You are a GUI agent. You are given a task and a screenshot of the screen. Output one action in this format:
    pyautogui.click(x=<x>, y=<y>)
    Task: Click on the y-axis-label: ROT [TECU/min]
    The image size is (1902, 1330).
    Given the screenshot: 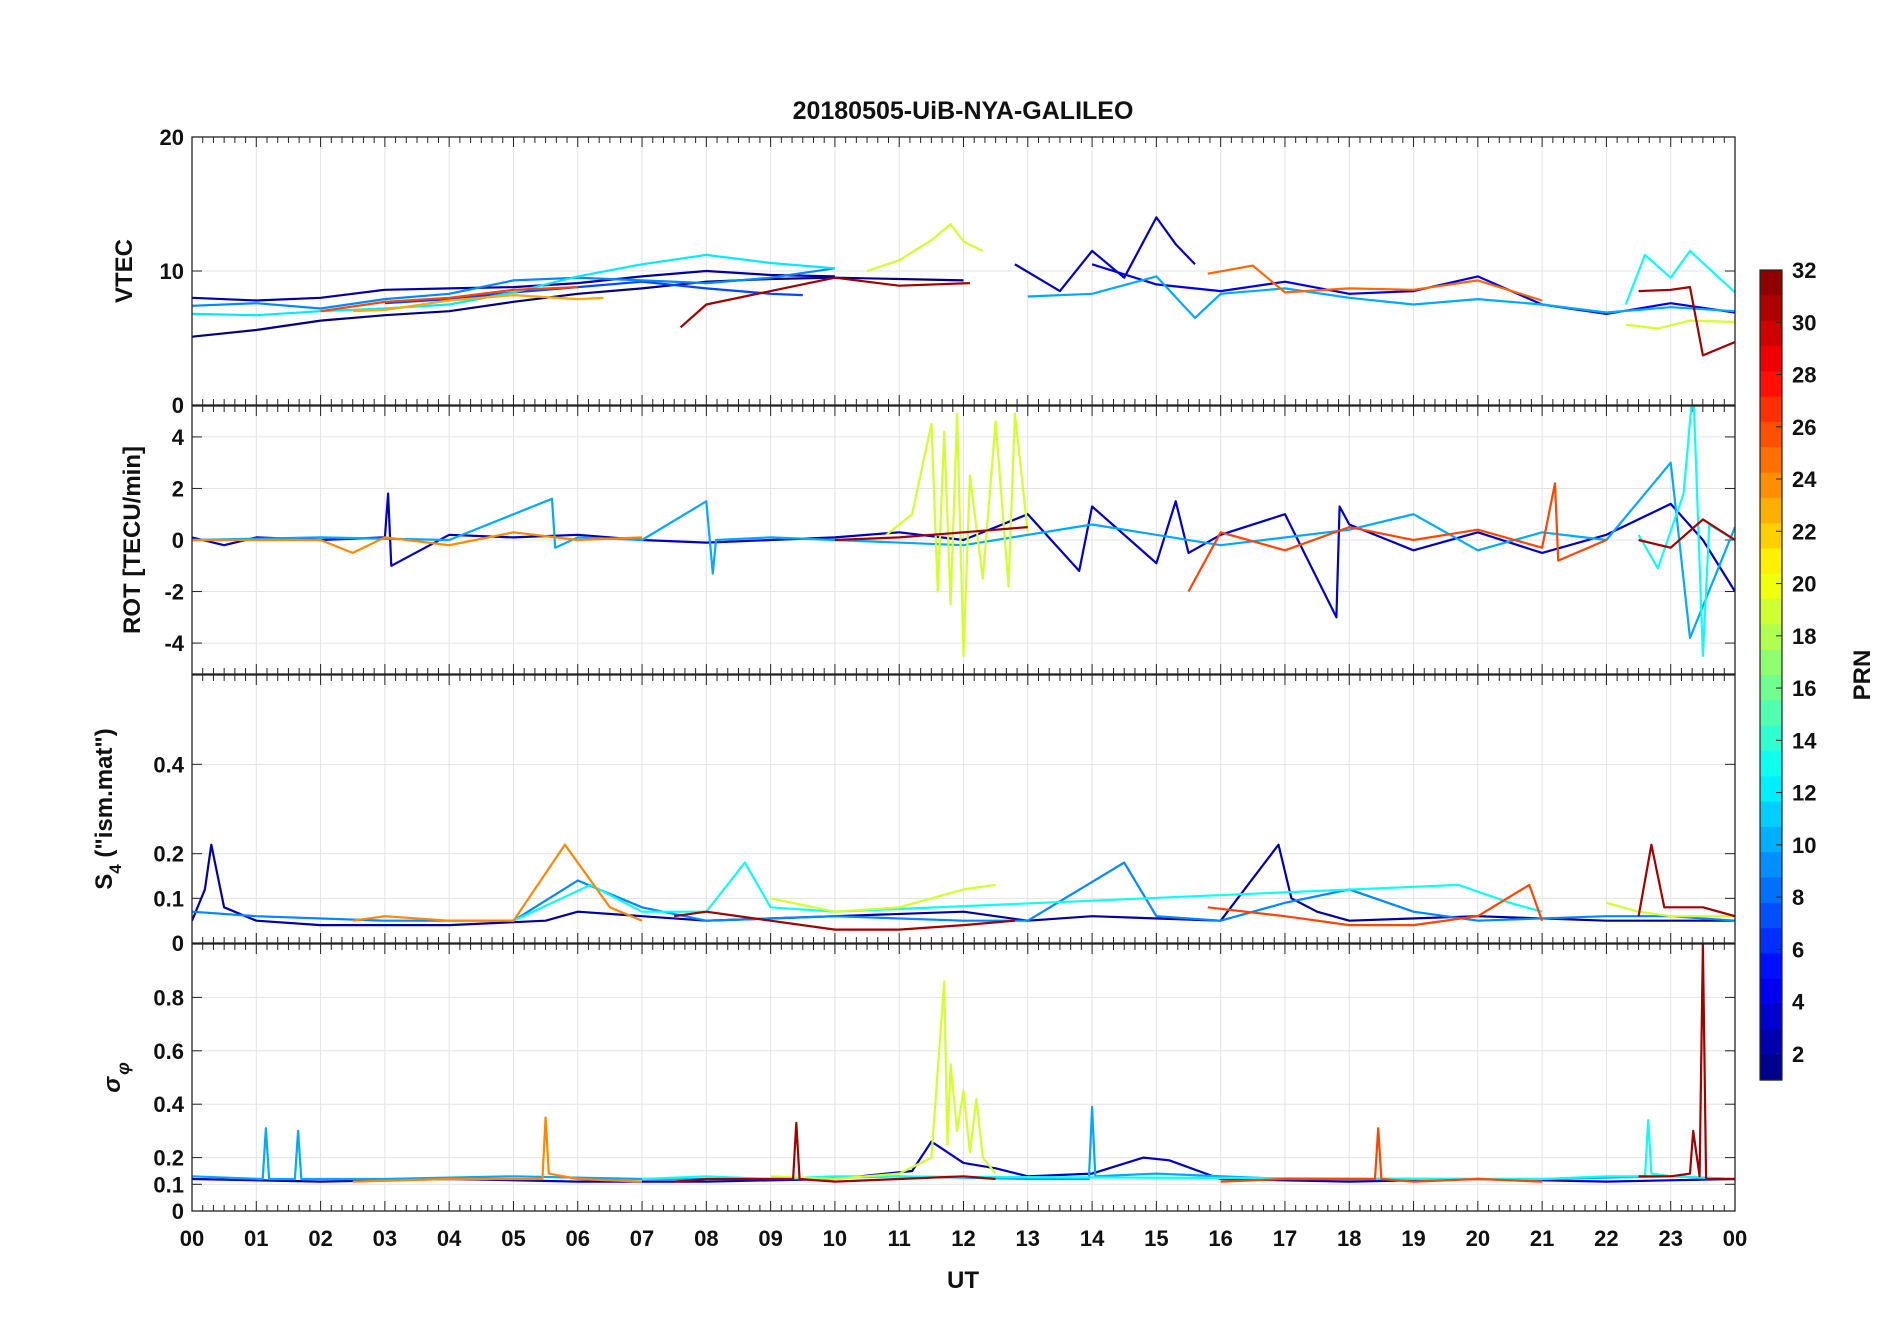 What is the action you would take?
    pyautogui.click(x=132, y=540)
    